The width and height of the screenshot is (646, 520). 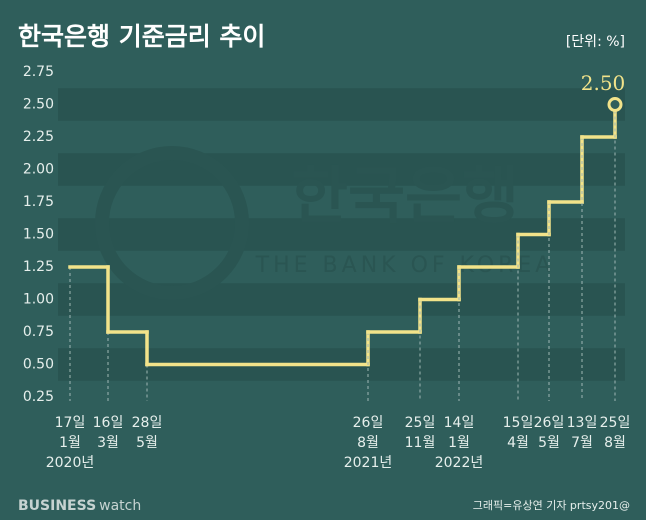 What do you see at coordinates (615, 104) in the screenshot?
I see `end-point` at bounding box center [615, 104].